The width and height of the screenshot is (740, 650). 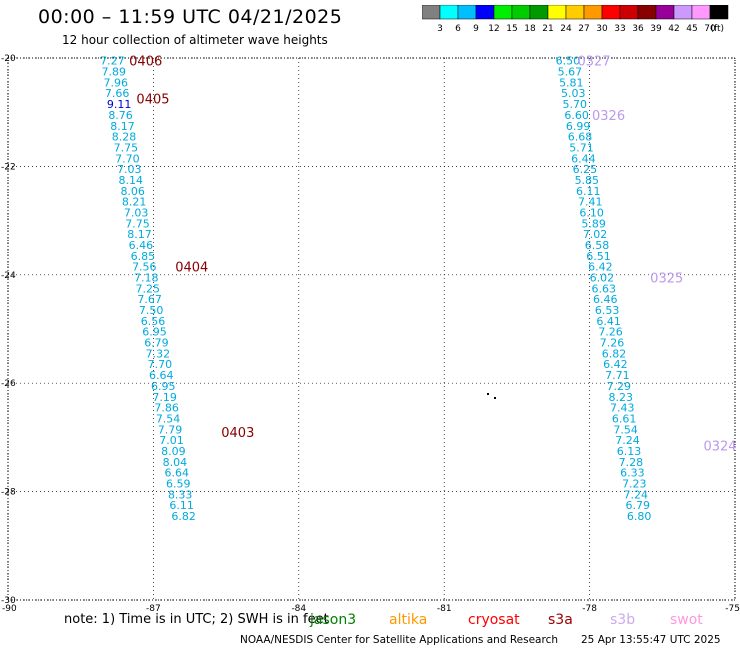 What do you see at coordinates (8, 276) in the screenshot?
I see `latitude-tick-label: -24` at bounding box center [8, 276].